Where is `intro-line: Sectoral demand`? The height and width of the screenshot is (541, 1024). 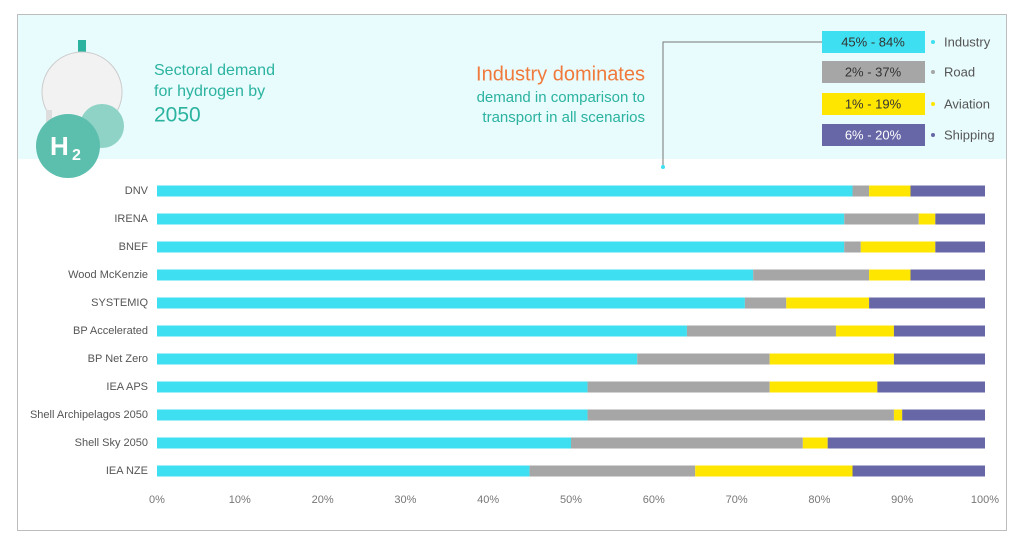
intro-line: Sectoral demand is located at coordinates (214, 70).